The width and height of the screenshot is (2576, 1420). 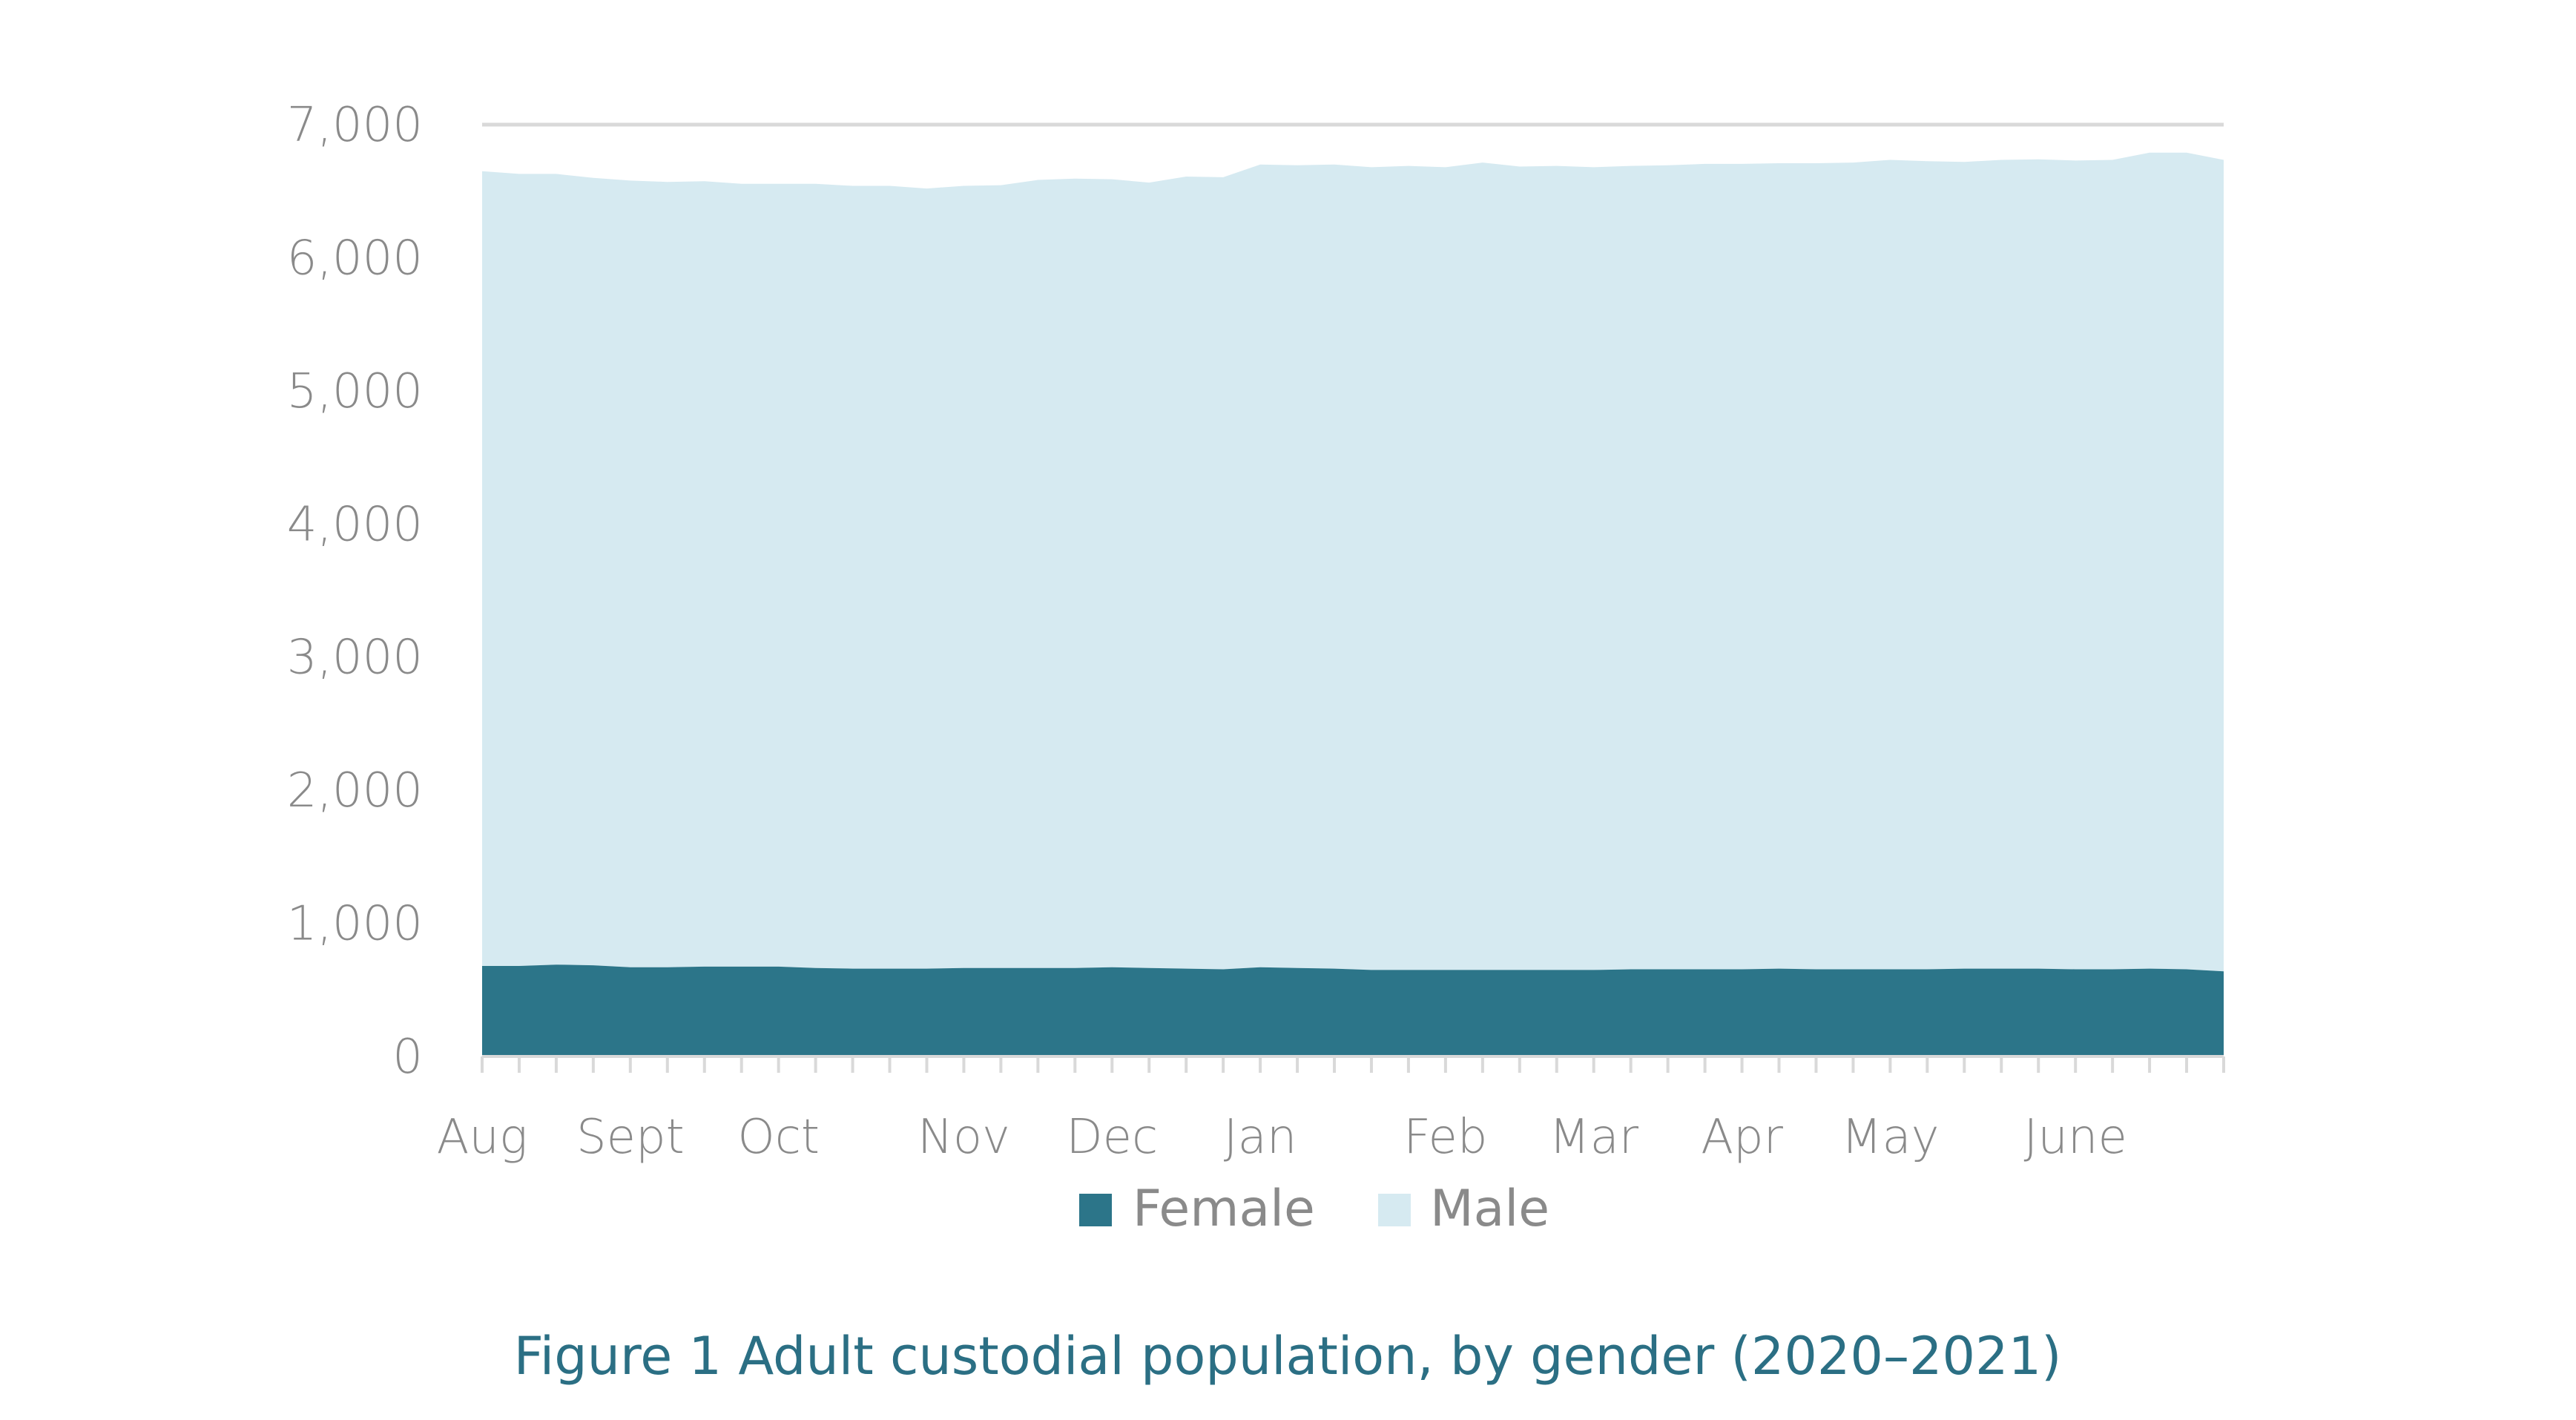 I want to click on y-tick-label: 0, so click(x=407, y=1057).